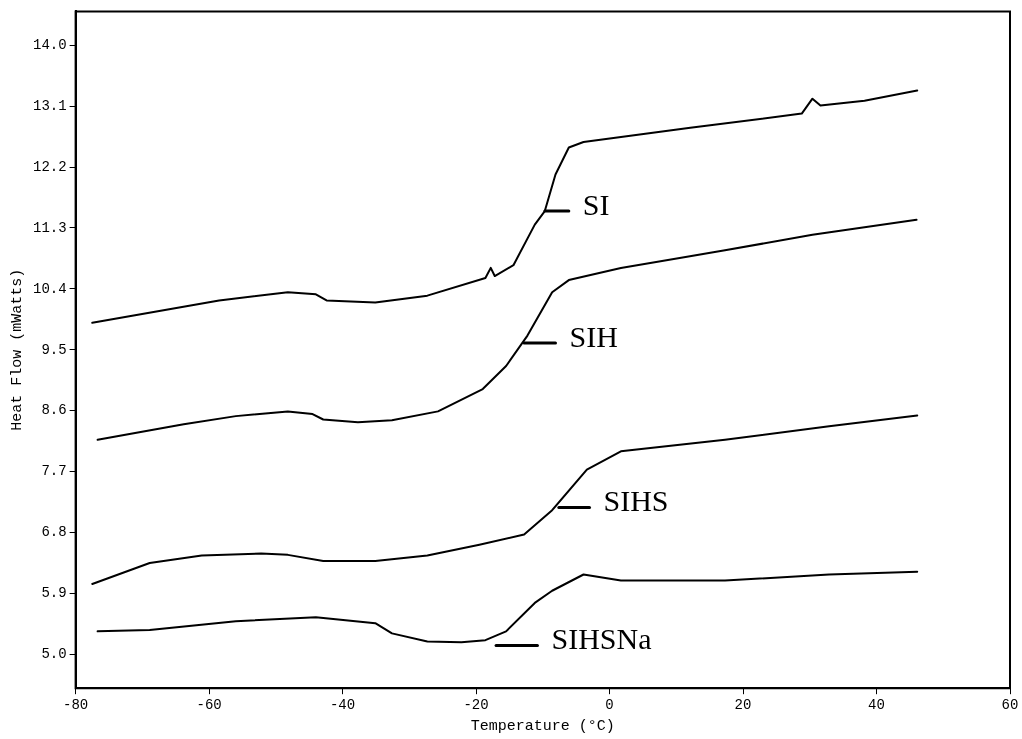 The width and height of the screenshot is (1022, 739). Describe the element at coordinates (54, 532) in the screenshot. I see `y-tick-label: 6.8` at that location.